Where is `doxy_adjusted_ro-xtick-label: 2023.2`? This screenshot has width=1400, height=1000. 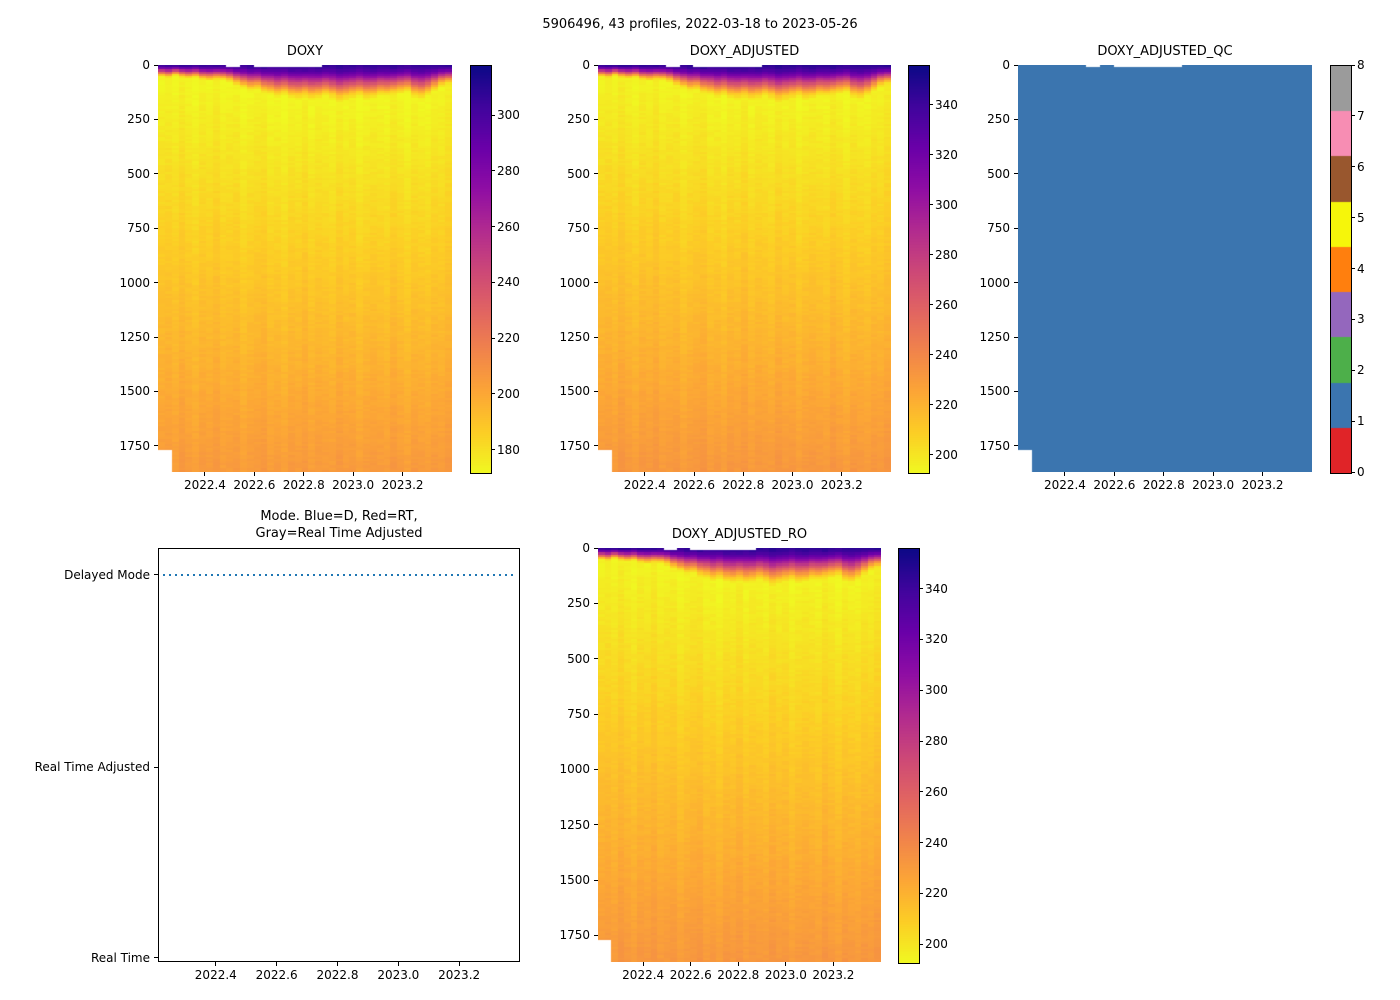
doxy_adjusted_ro-xtick-label: 2023.2 is located at coordinates (833, 975).